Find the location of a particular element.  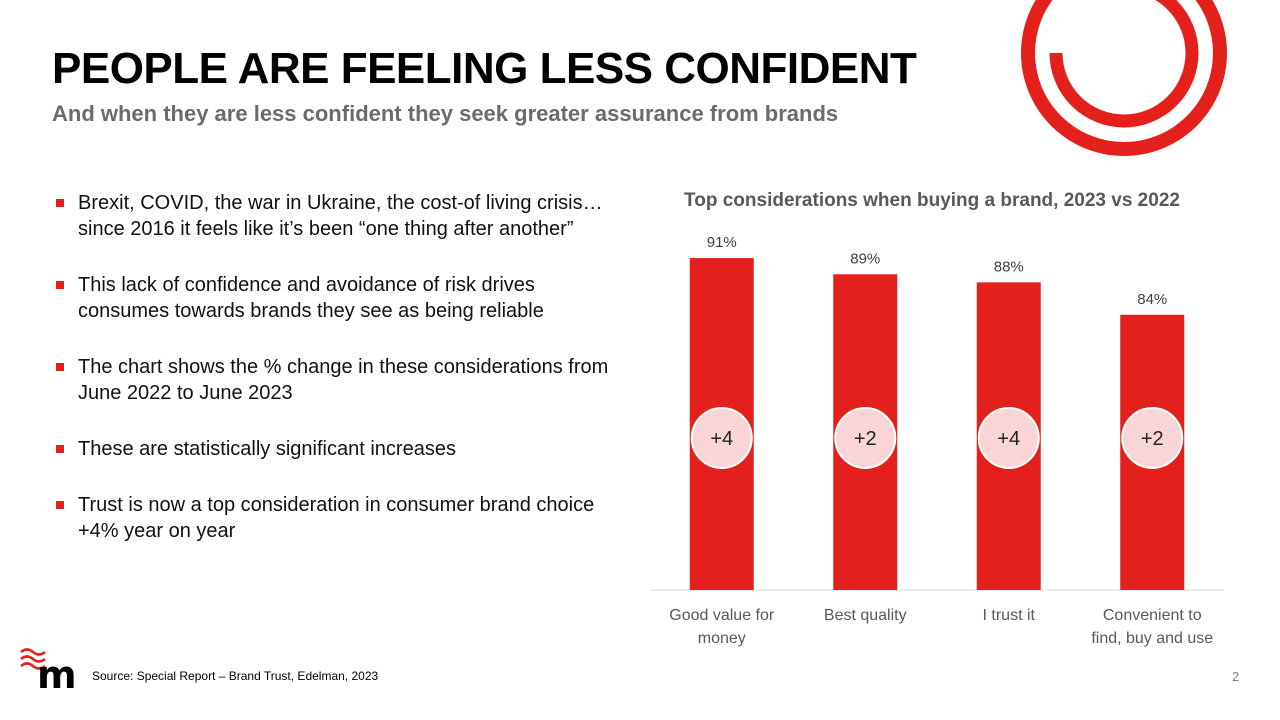

x-tick-label: Convenient to is located at coordinates (1152, 615).